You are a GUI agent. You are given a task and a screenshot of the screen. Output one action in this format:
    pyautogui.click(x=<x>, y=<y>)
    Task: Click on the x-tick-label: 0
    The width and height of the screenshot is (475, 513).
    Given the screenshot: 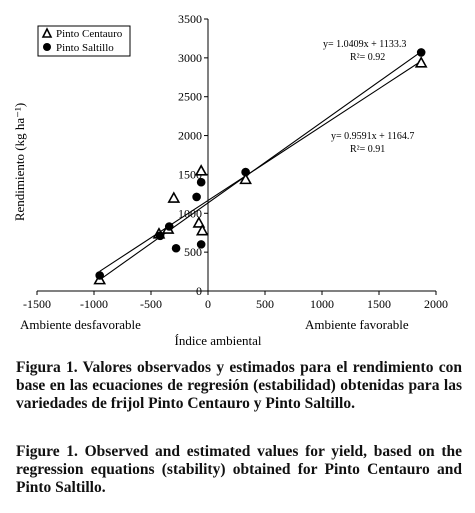 What is the action you would take?
    pyautogui.click(x=208, y=304)
    